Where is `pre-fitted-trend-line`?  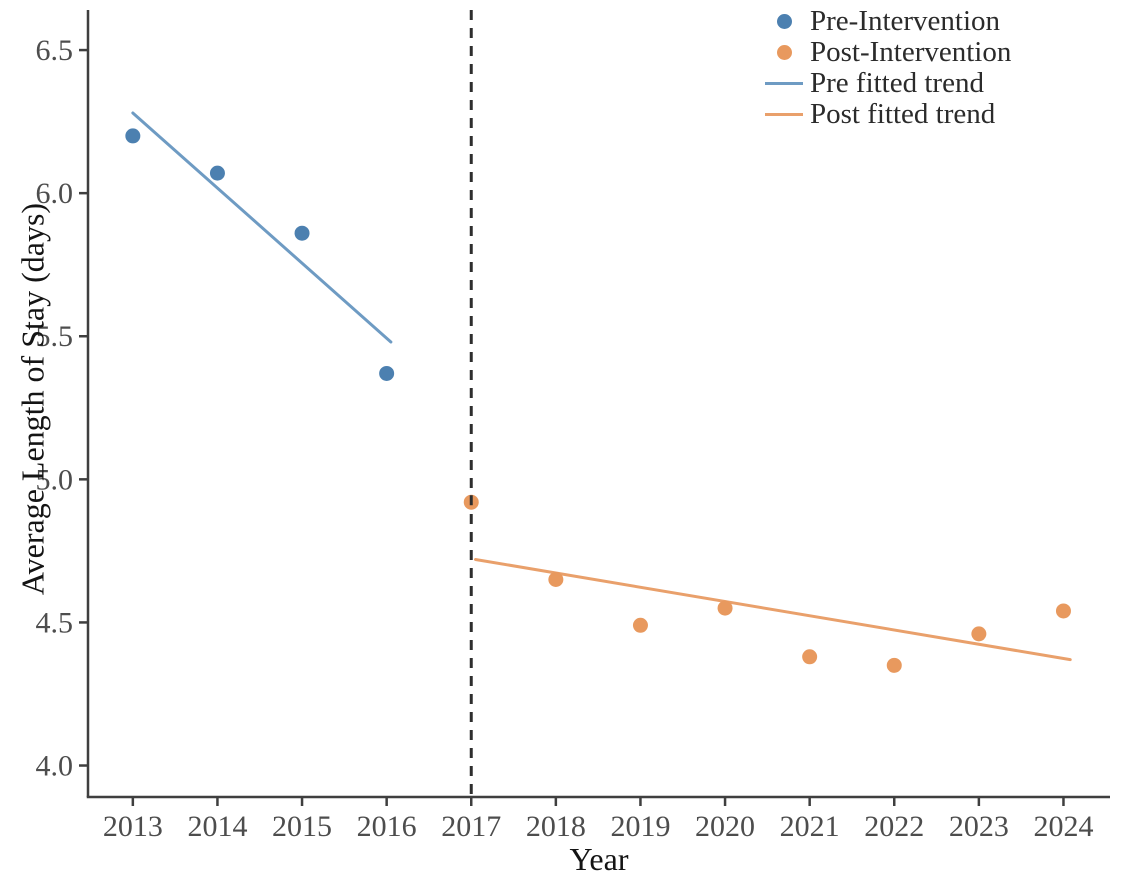 pre-fitted-trend-line is located at coordinates (262, 227).